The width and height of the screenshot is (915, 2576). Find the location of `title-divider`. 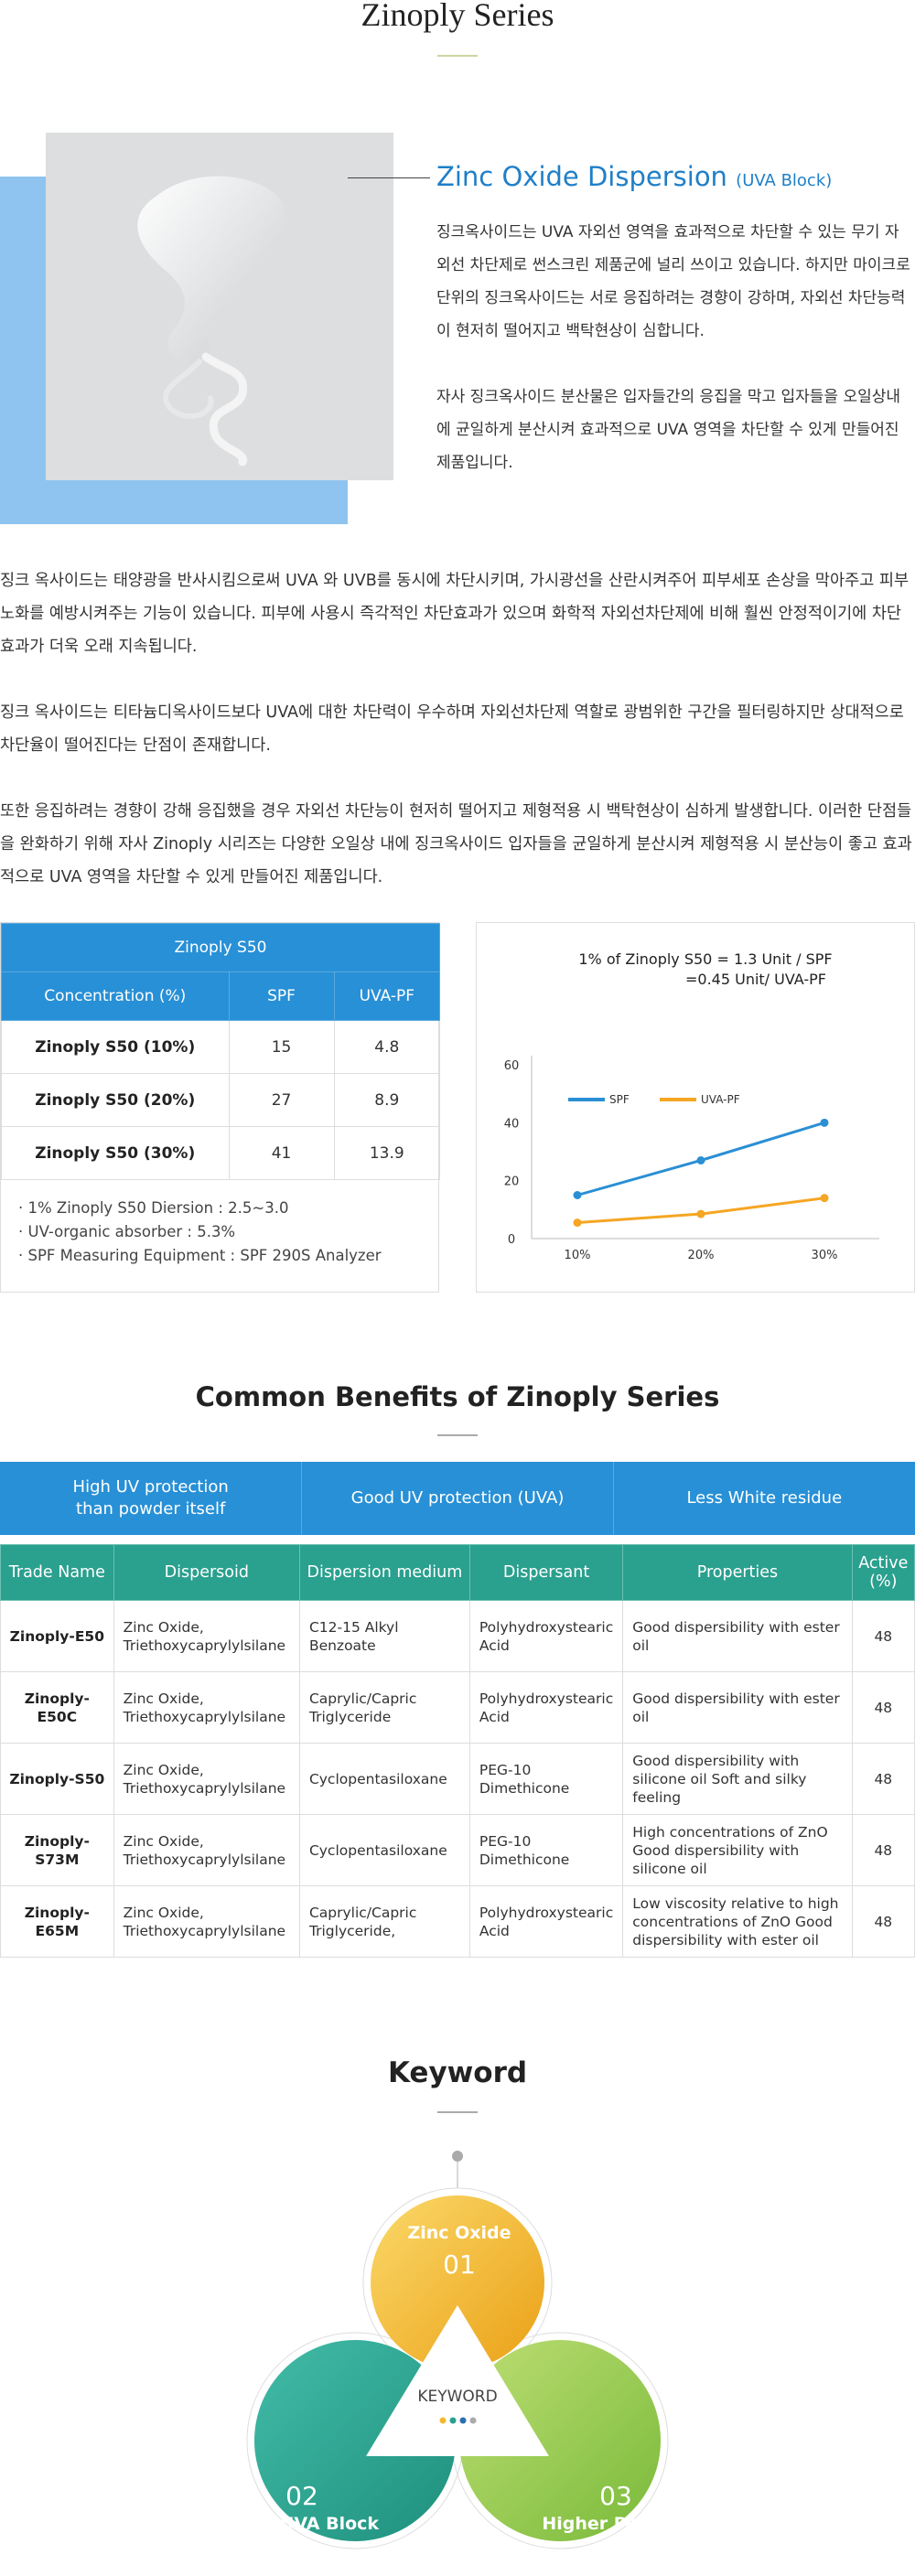

title-divider is located at coordinates (458, 56).